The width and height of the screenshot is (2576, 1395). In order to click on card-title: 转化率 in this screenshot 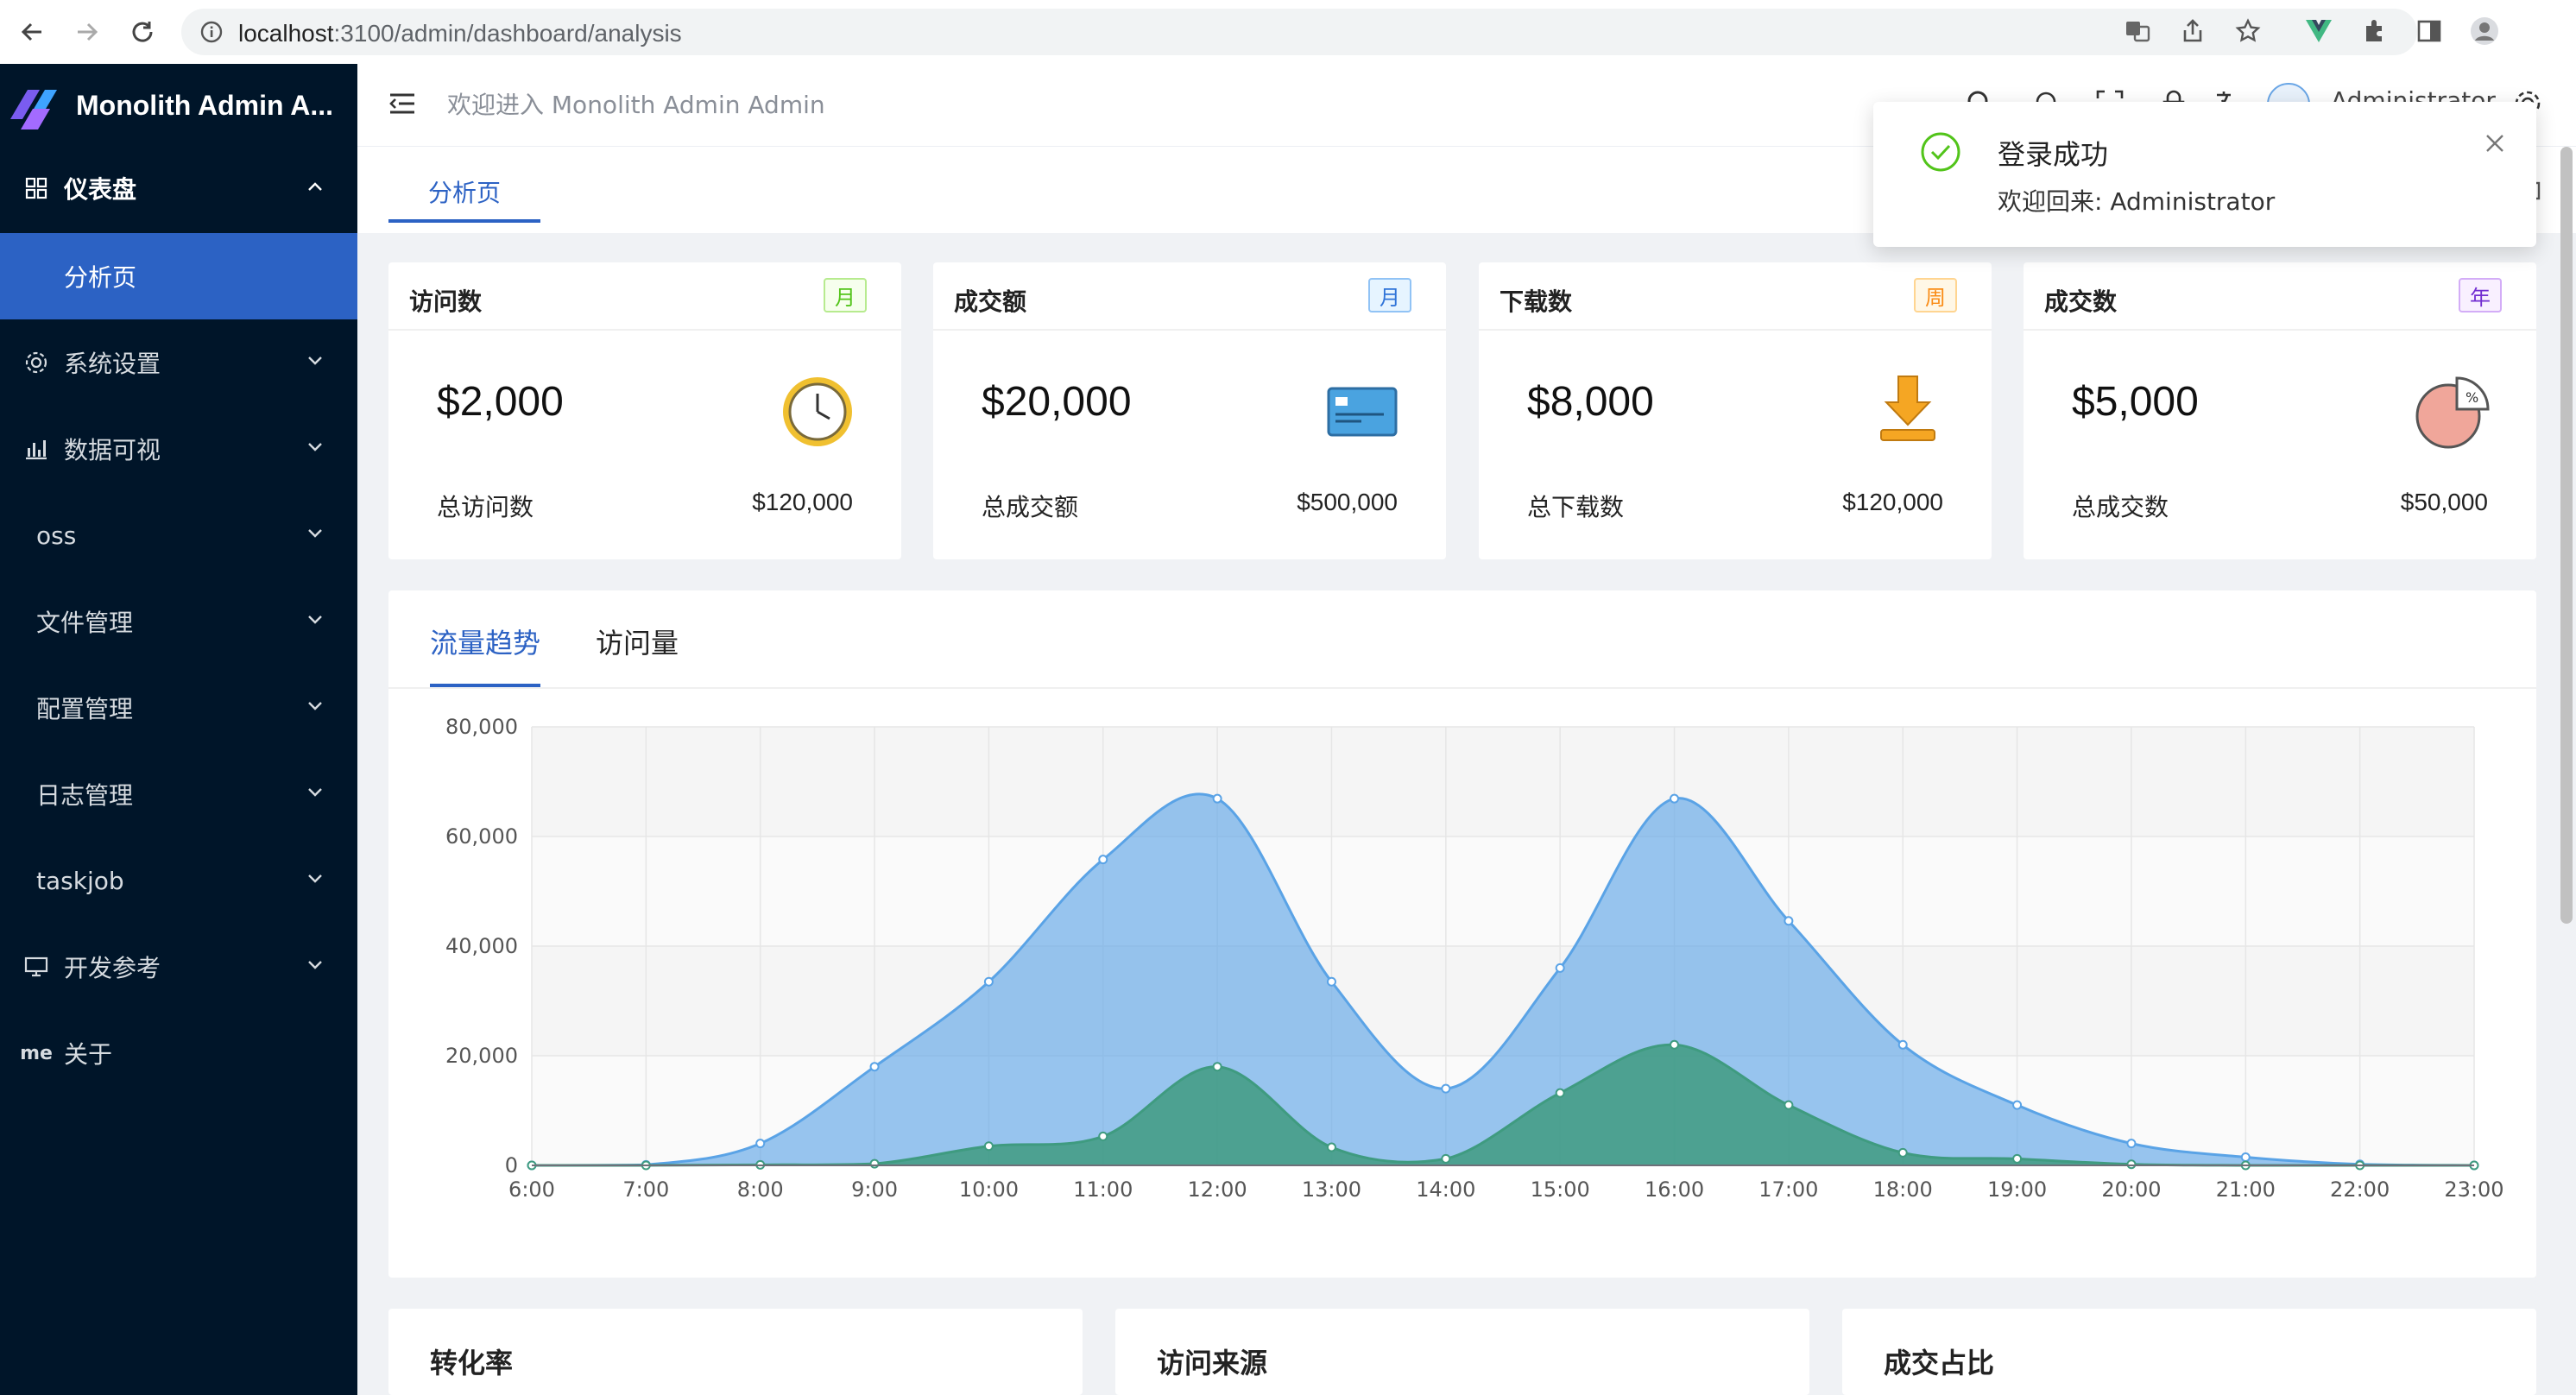, I will do `click(472, 1363)`.